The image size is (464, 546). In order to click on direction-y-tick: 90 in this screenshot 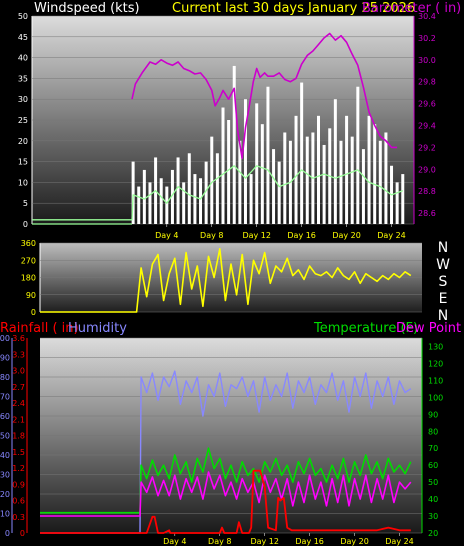, I will do `click(31, 295)`.